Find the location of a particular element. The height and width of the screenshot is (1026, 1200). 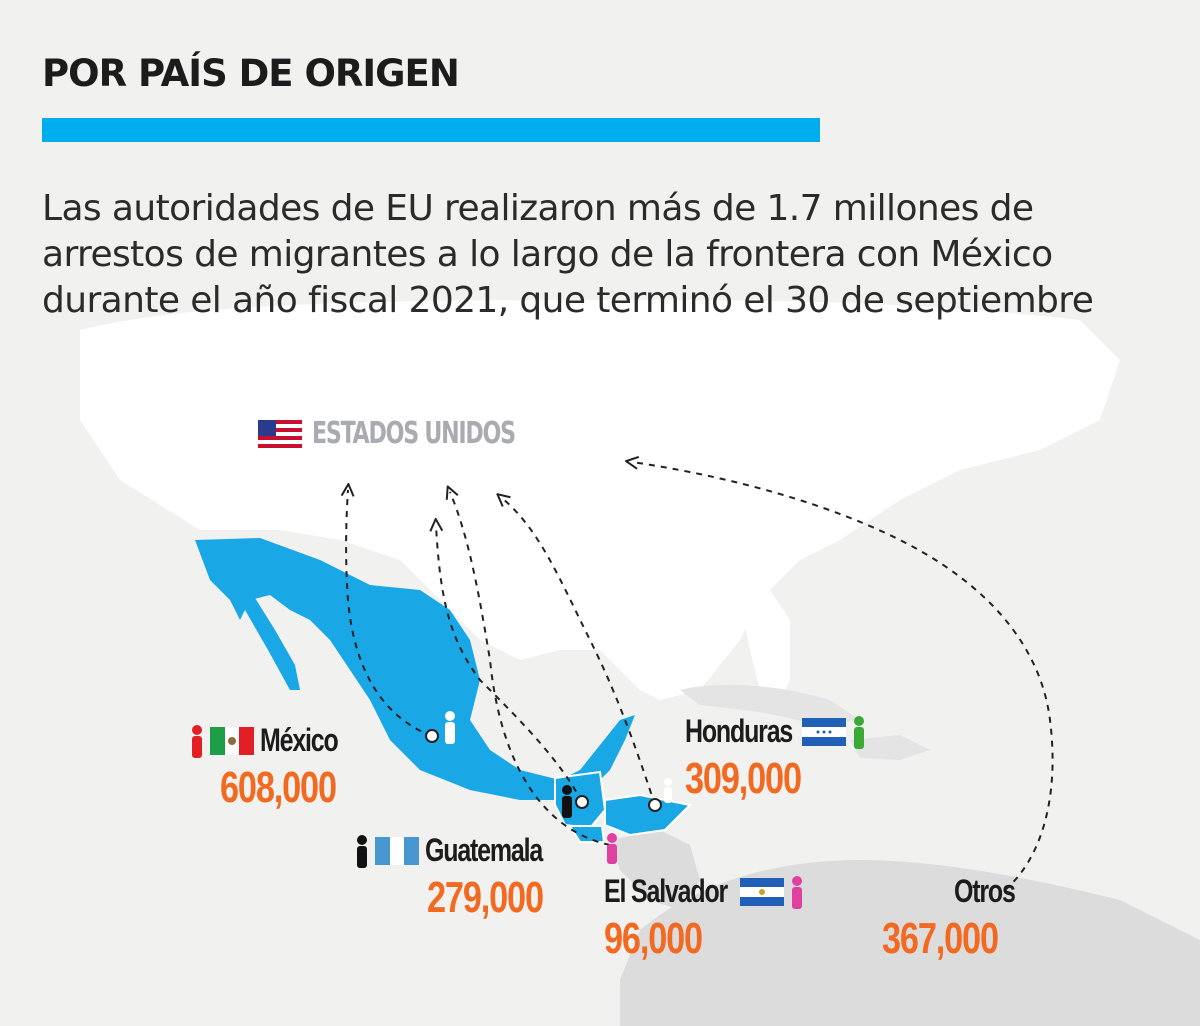

origin-value: 367,000 is located at coordinates (940, 938).